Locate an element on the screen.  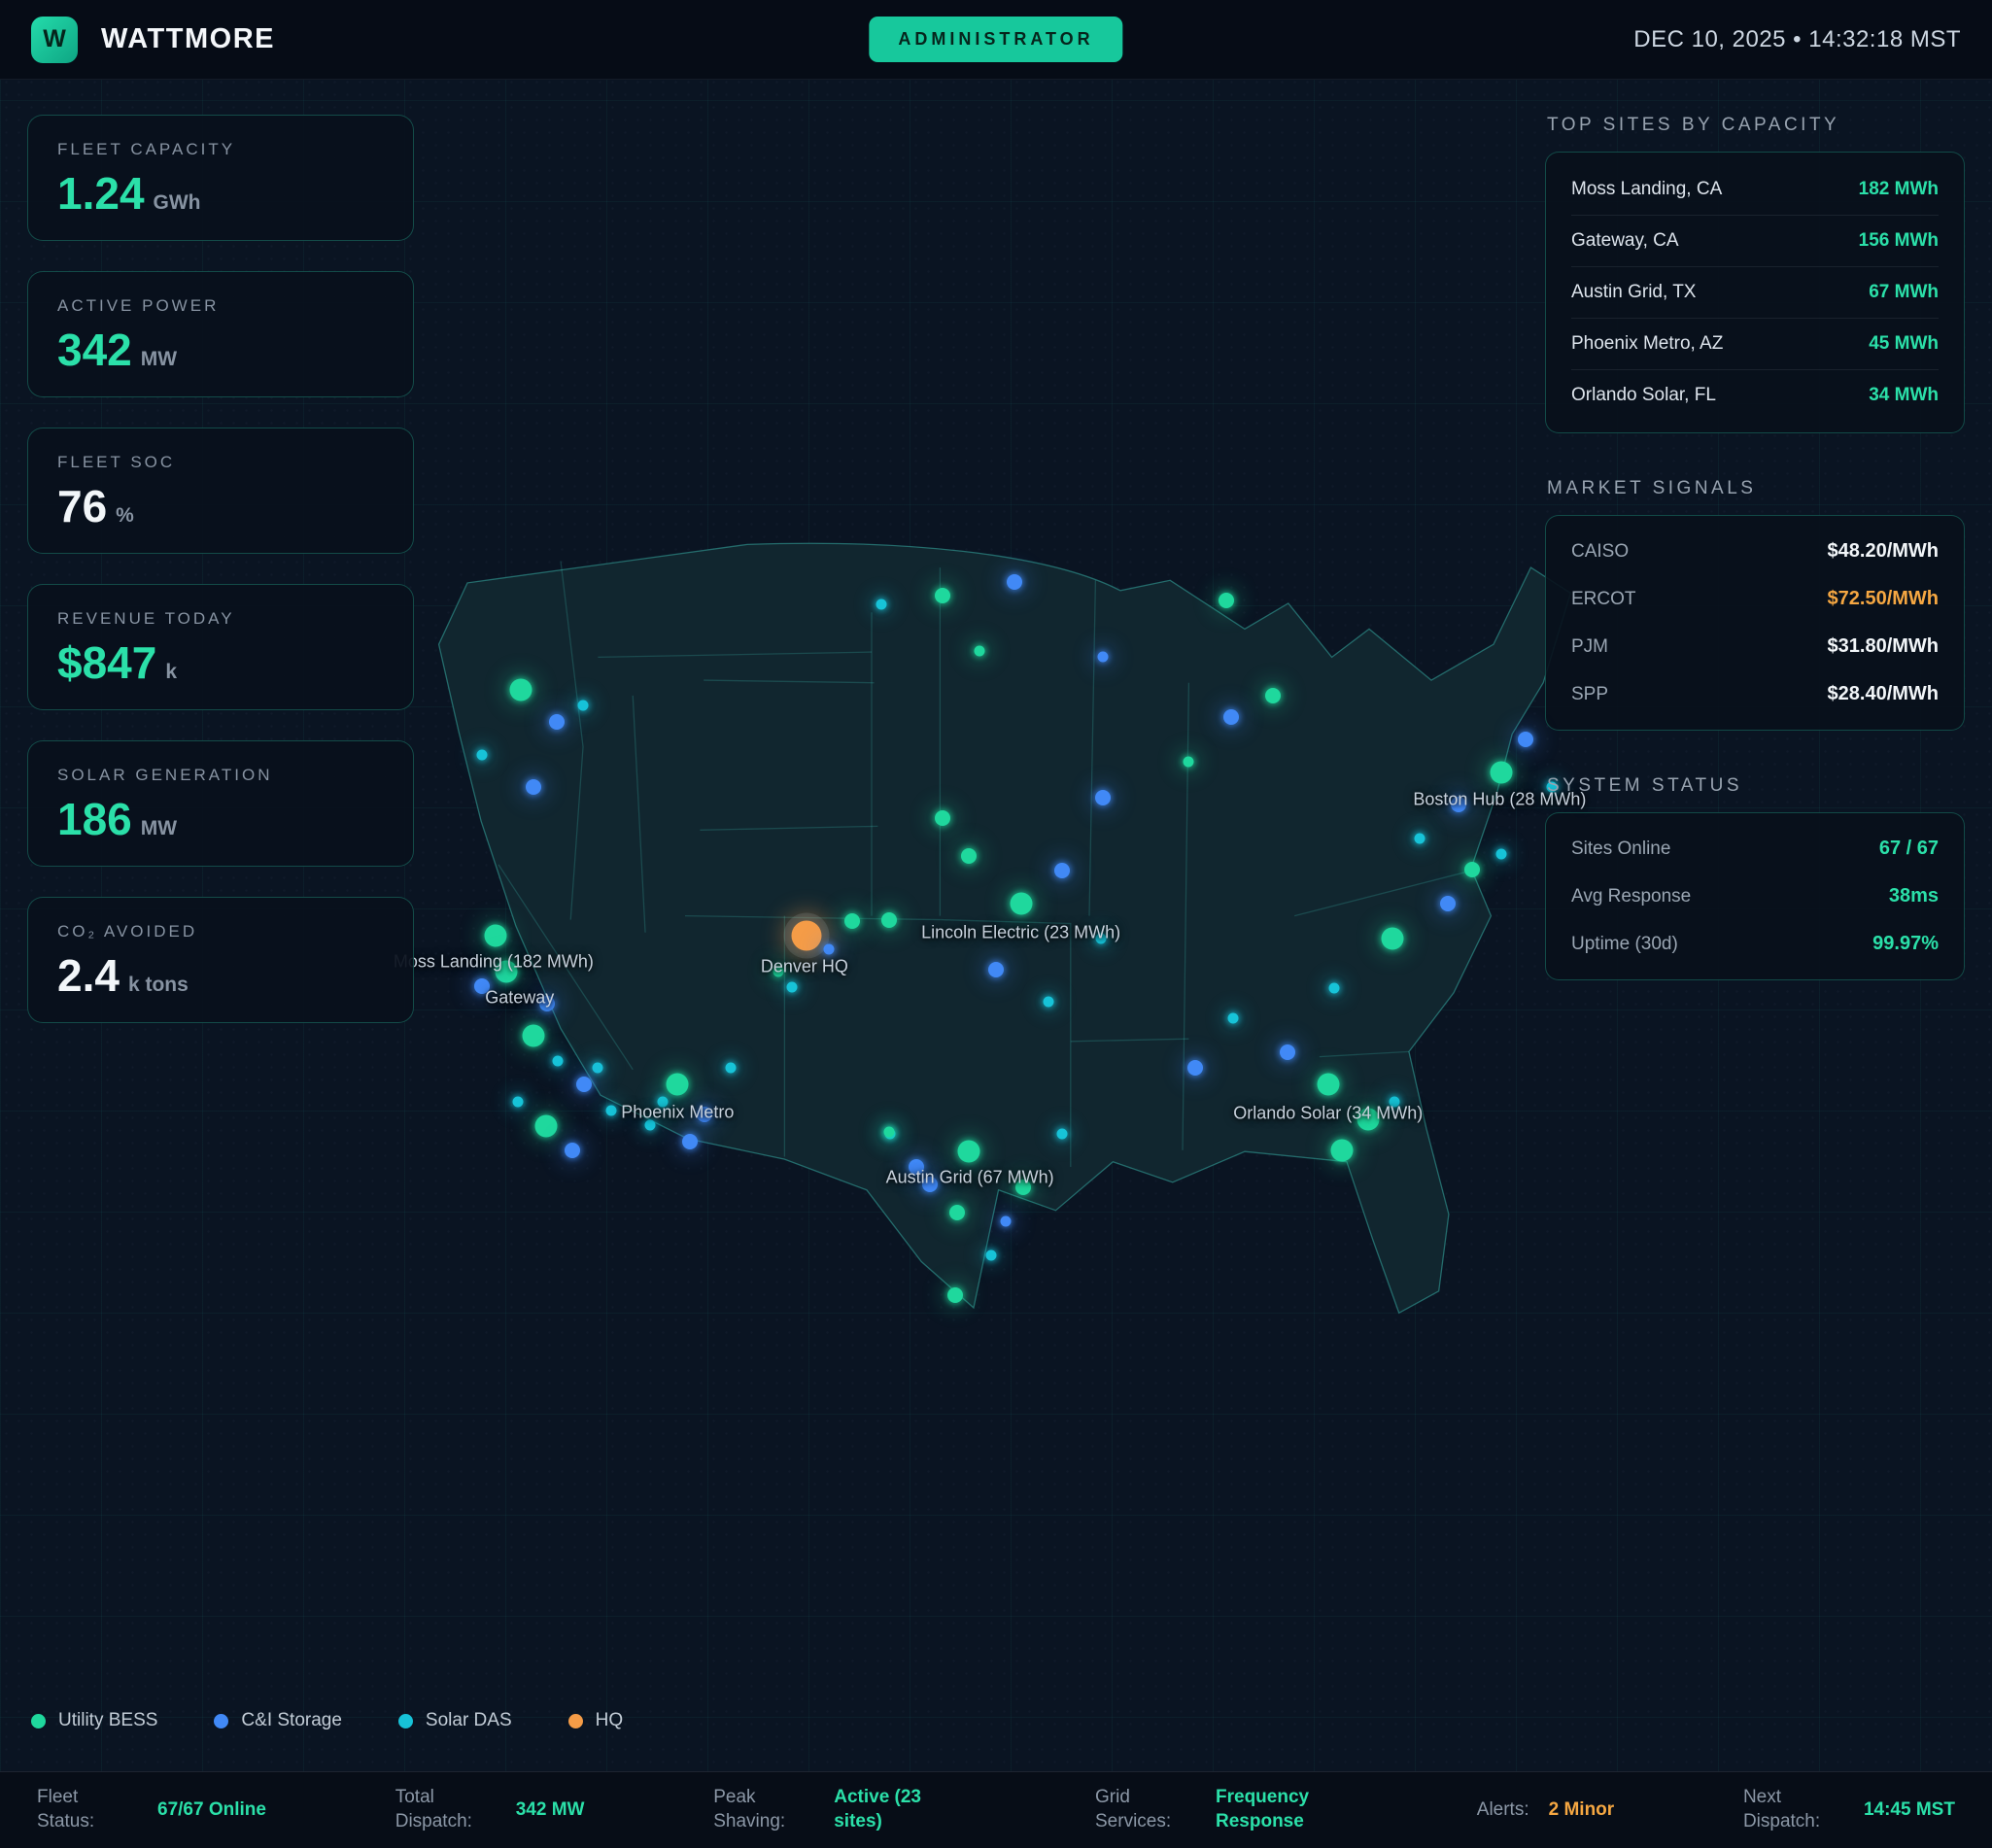
site-name: Moss Landing, CA is located at coordinates (1647, 189).